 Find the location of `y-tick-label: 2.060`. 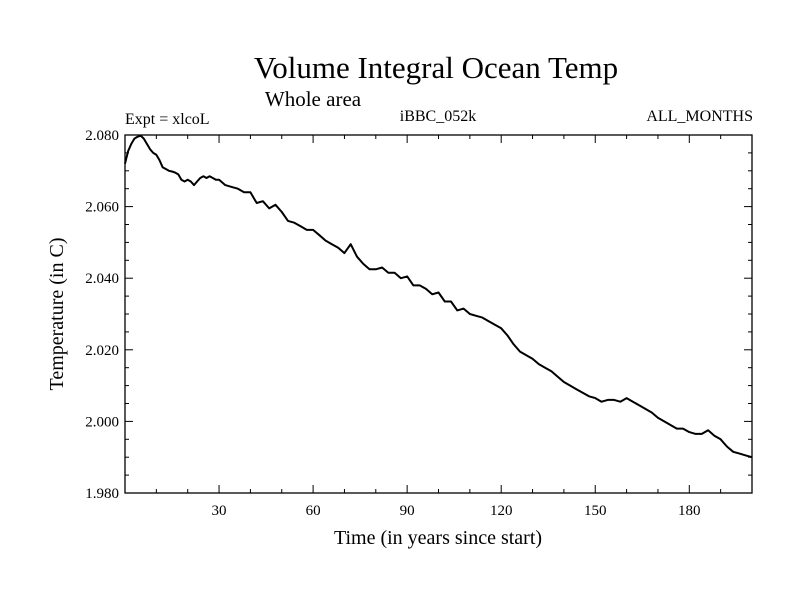

y-tick-label: 2.060 is located at coordinates (102, 208).